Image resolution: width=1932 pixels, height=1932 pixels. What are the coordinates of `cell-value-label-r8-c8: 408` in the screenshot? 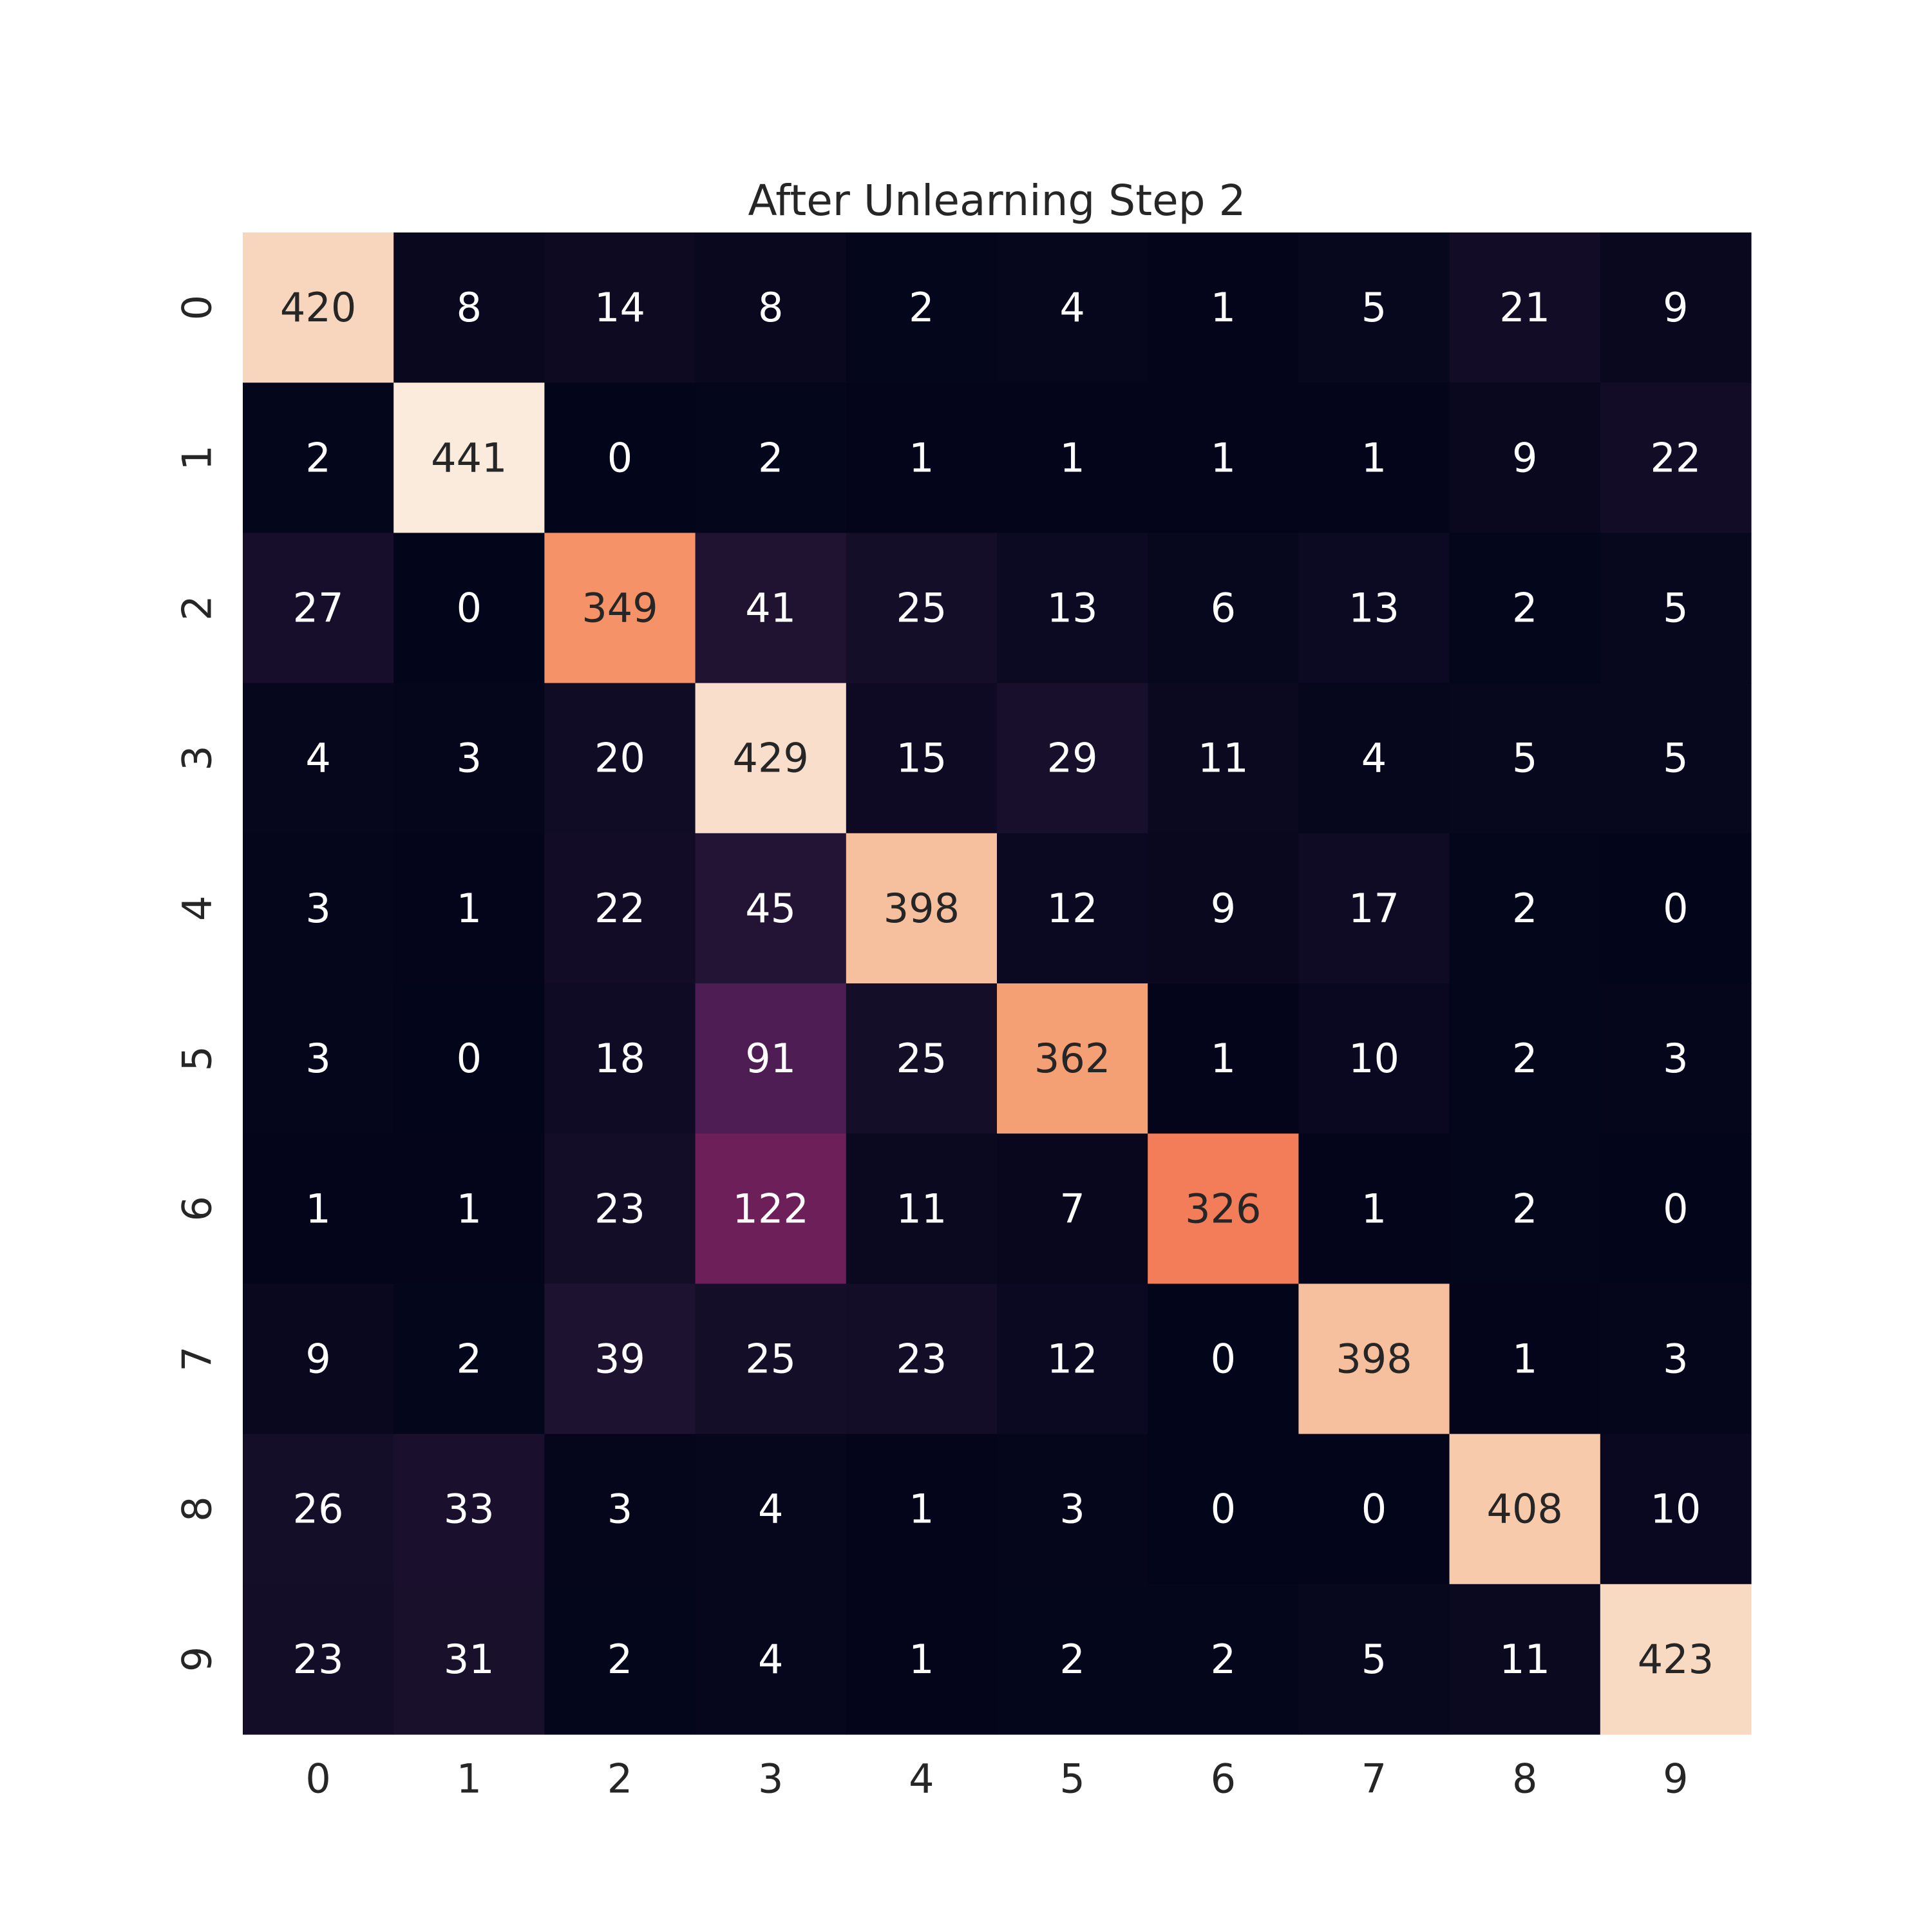 It's located at (1525, 1510).